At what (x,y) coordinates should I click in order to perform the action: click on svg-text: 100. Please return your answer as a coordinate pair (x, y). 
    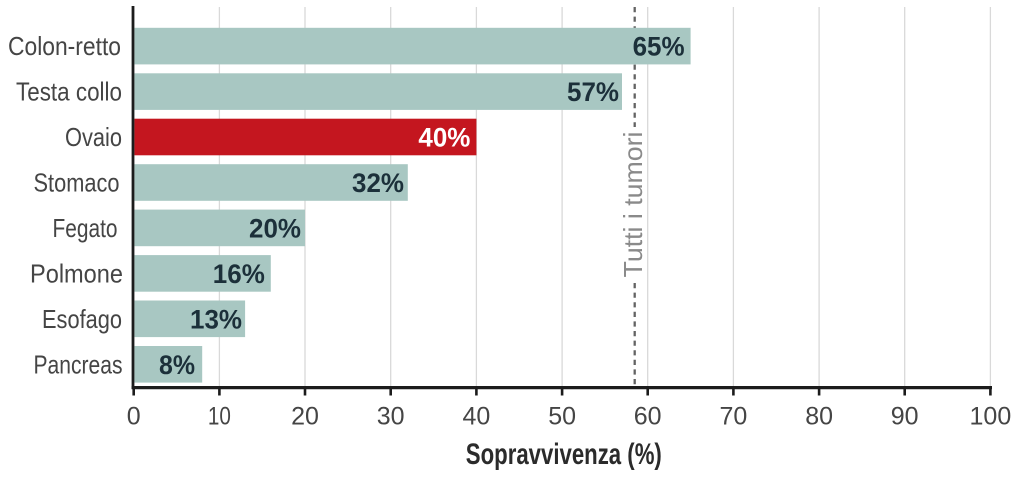
    Looking at the image, I should click on (991, 416).